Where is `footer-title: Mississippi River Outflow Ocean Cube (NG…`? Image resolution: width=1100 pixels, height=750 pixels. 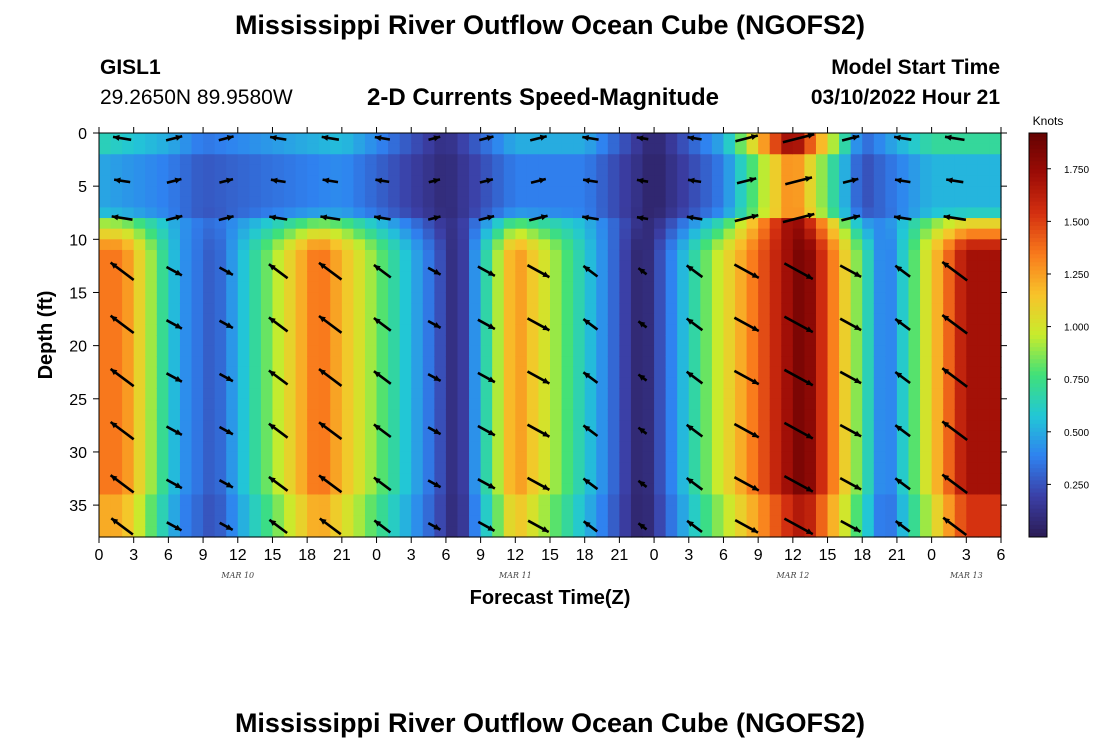
footer-title: Mississippi River Outflow Ocean Cube (NG… is located at coordinates (550, 723).